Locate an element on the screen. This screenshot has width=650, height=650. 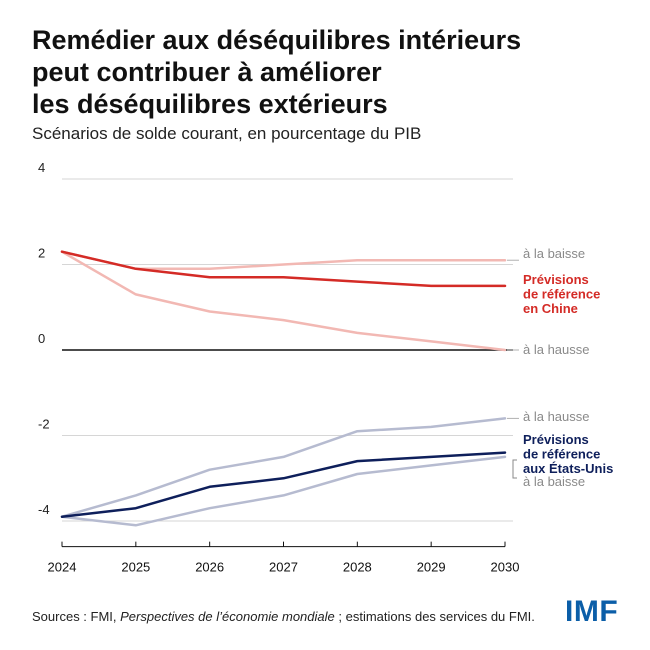
y-tick-label: 0 is located at coordinates (41, 338).